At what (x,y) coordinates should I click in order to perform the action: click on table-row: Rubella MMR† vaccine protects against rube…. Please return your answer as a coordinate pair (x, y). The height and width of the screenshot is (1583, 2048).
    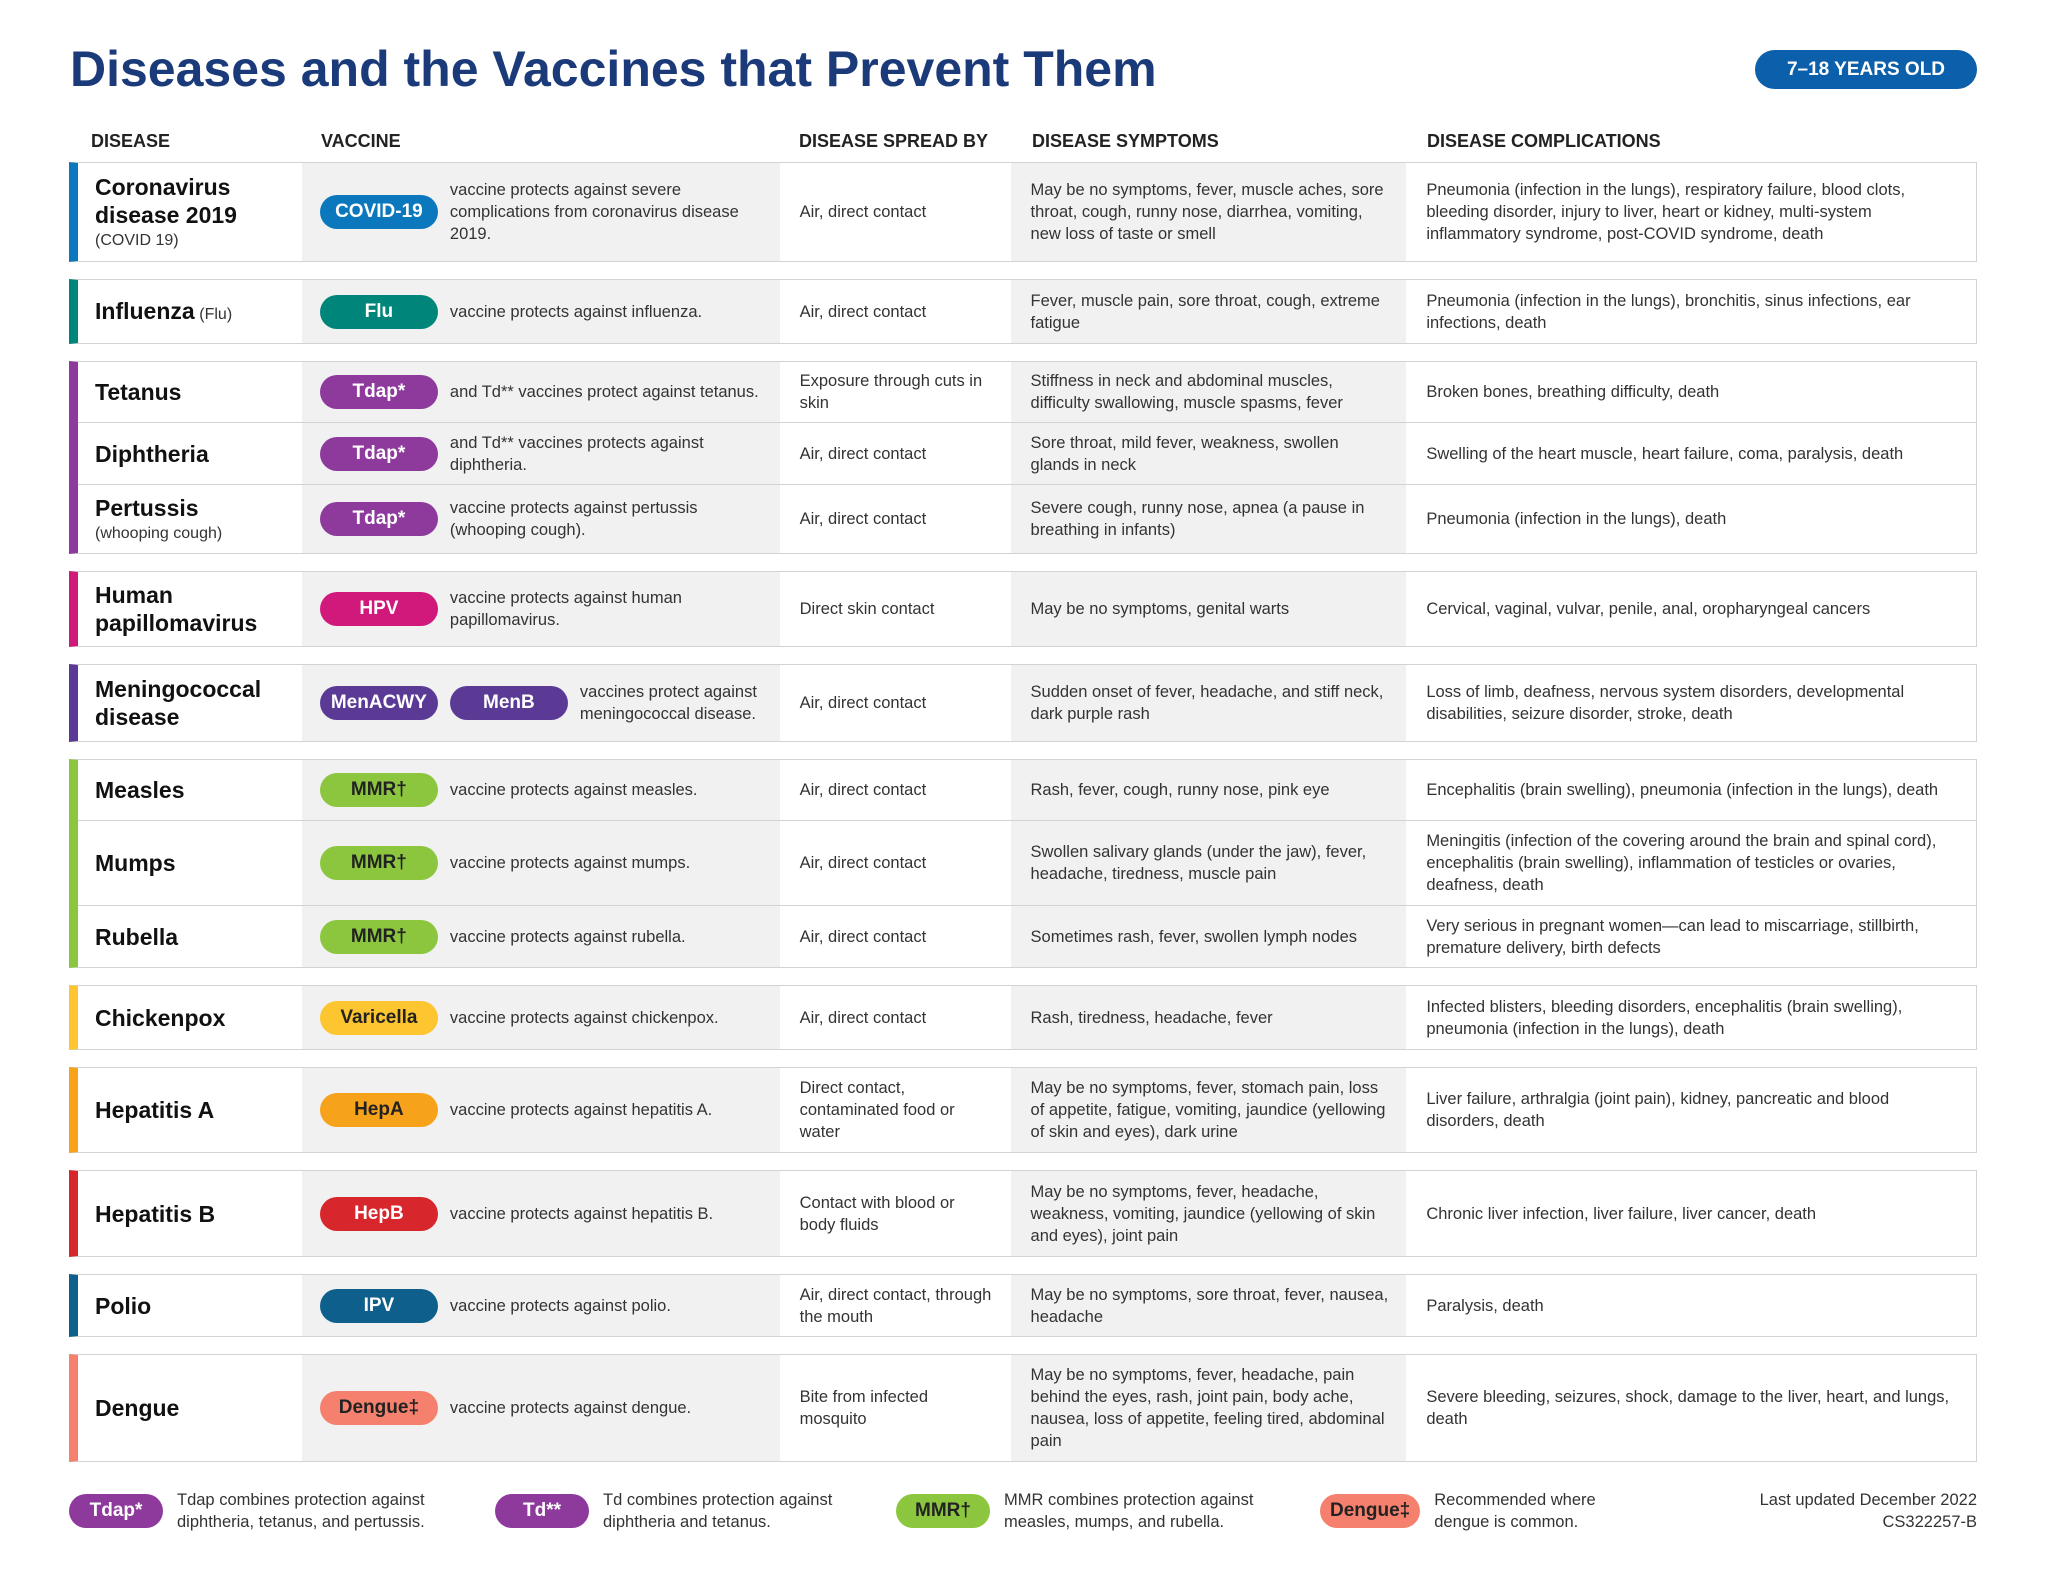
    Looking at the image, I should click on (1027, 936).